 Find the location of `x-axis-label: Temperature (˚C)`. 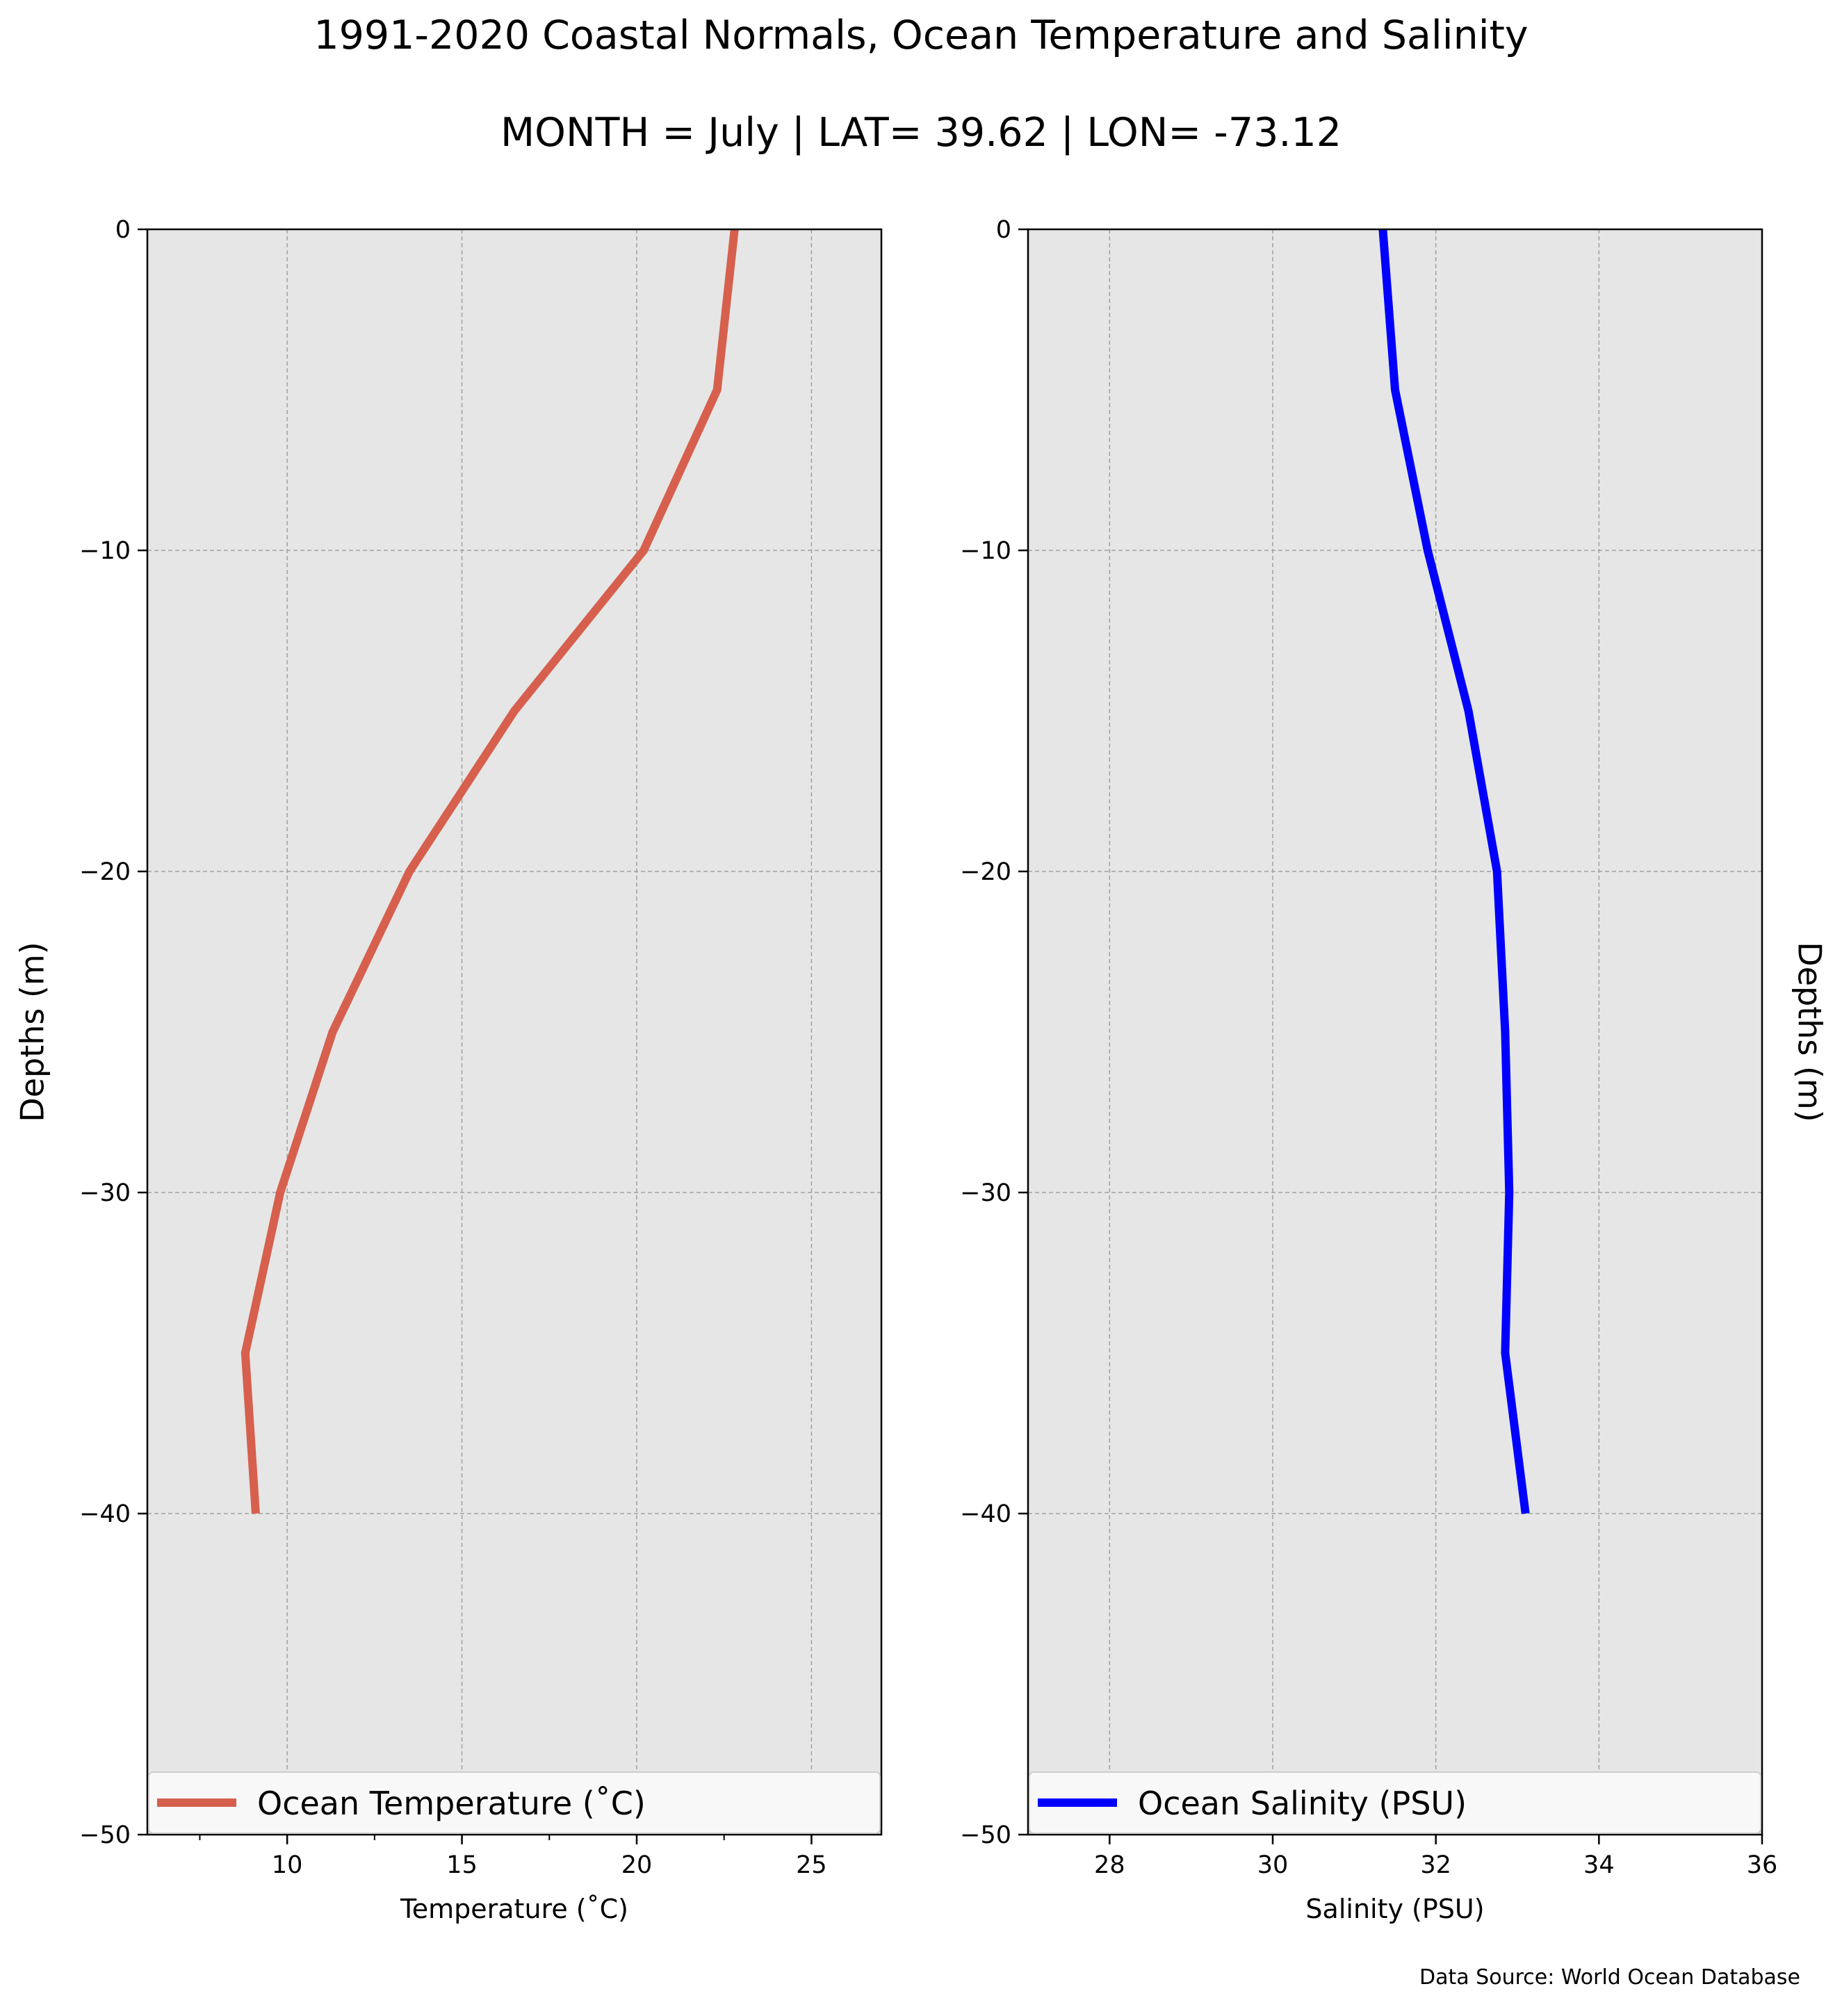

x-axis-label: Temperature (˚C) is located at coordinates (514, 1909).